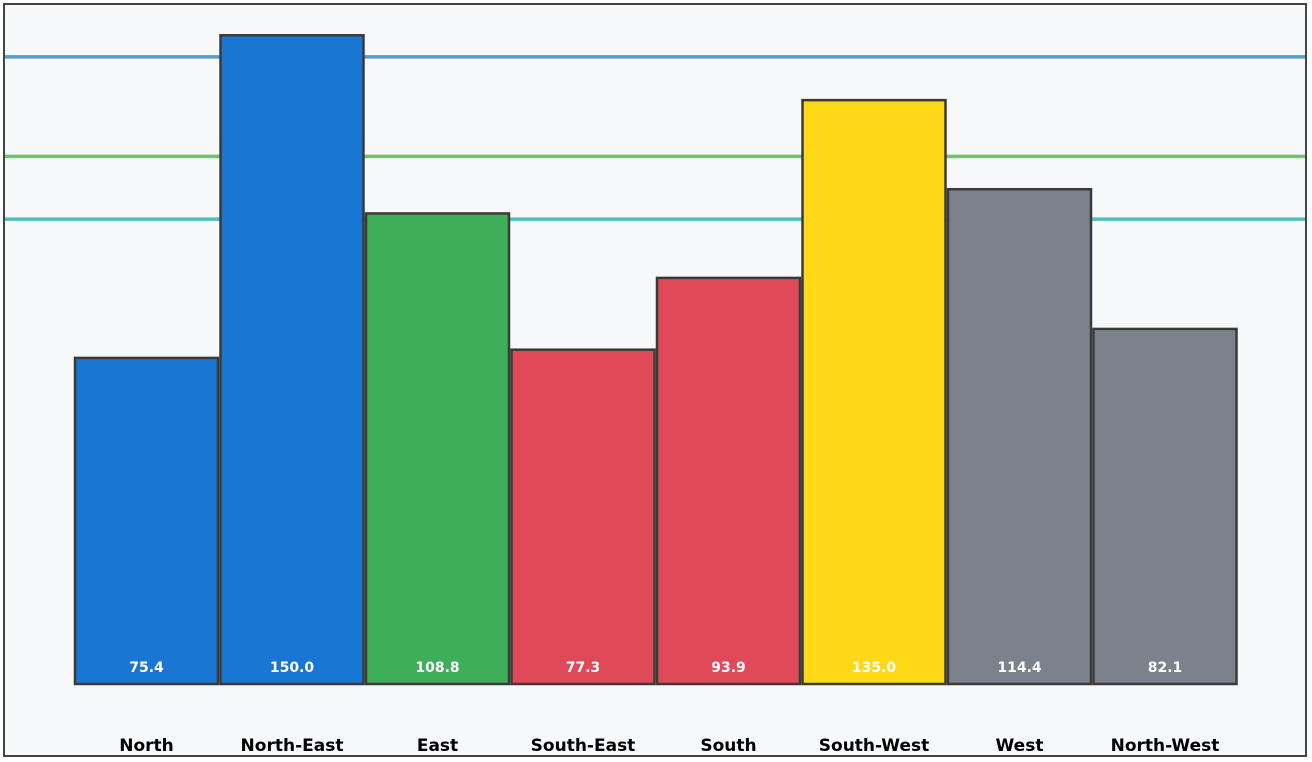 Image resolution: width=1312 pixels, height=762 pixels. I want to click on category-label-south-west: South-West, so click(874, 745).